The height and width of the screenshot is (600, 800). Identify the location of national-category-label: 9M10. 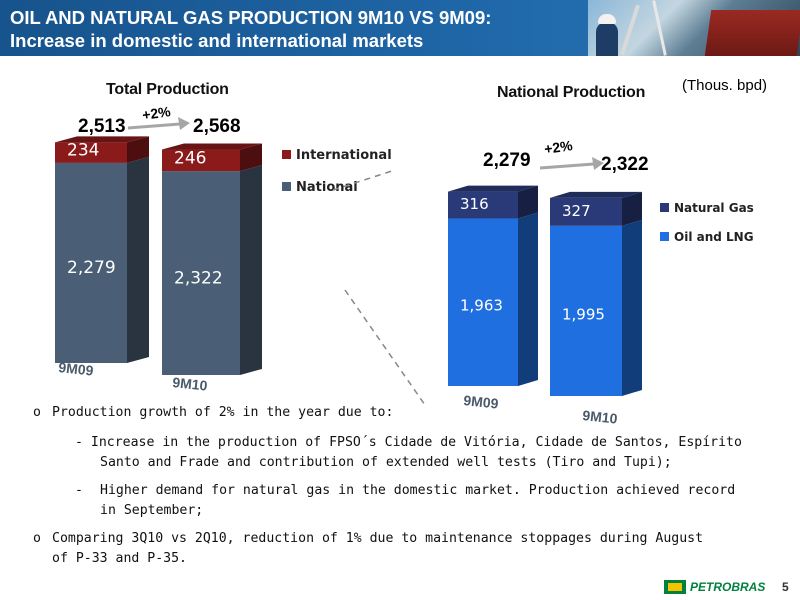
(600, 417).